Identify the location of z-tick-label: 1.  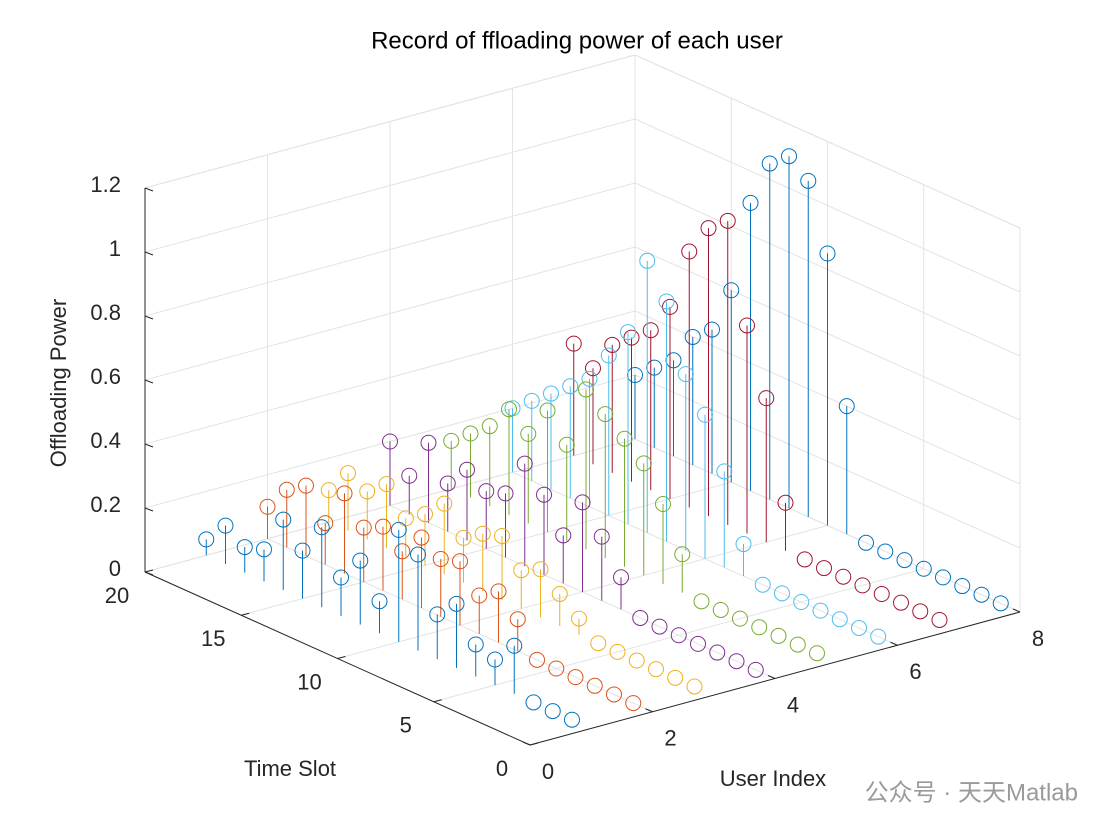
(115, 248).